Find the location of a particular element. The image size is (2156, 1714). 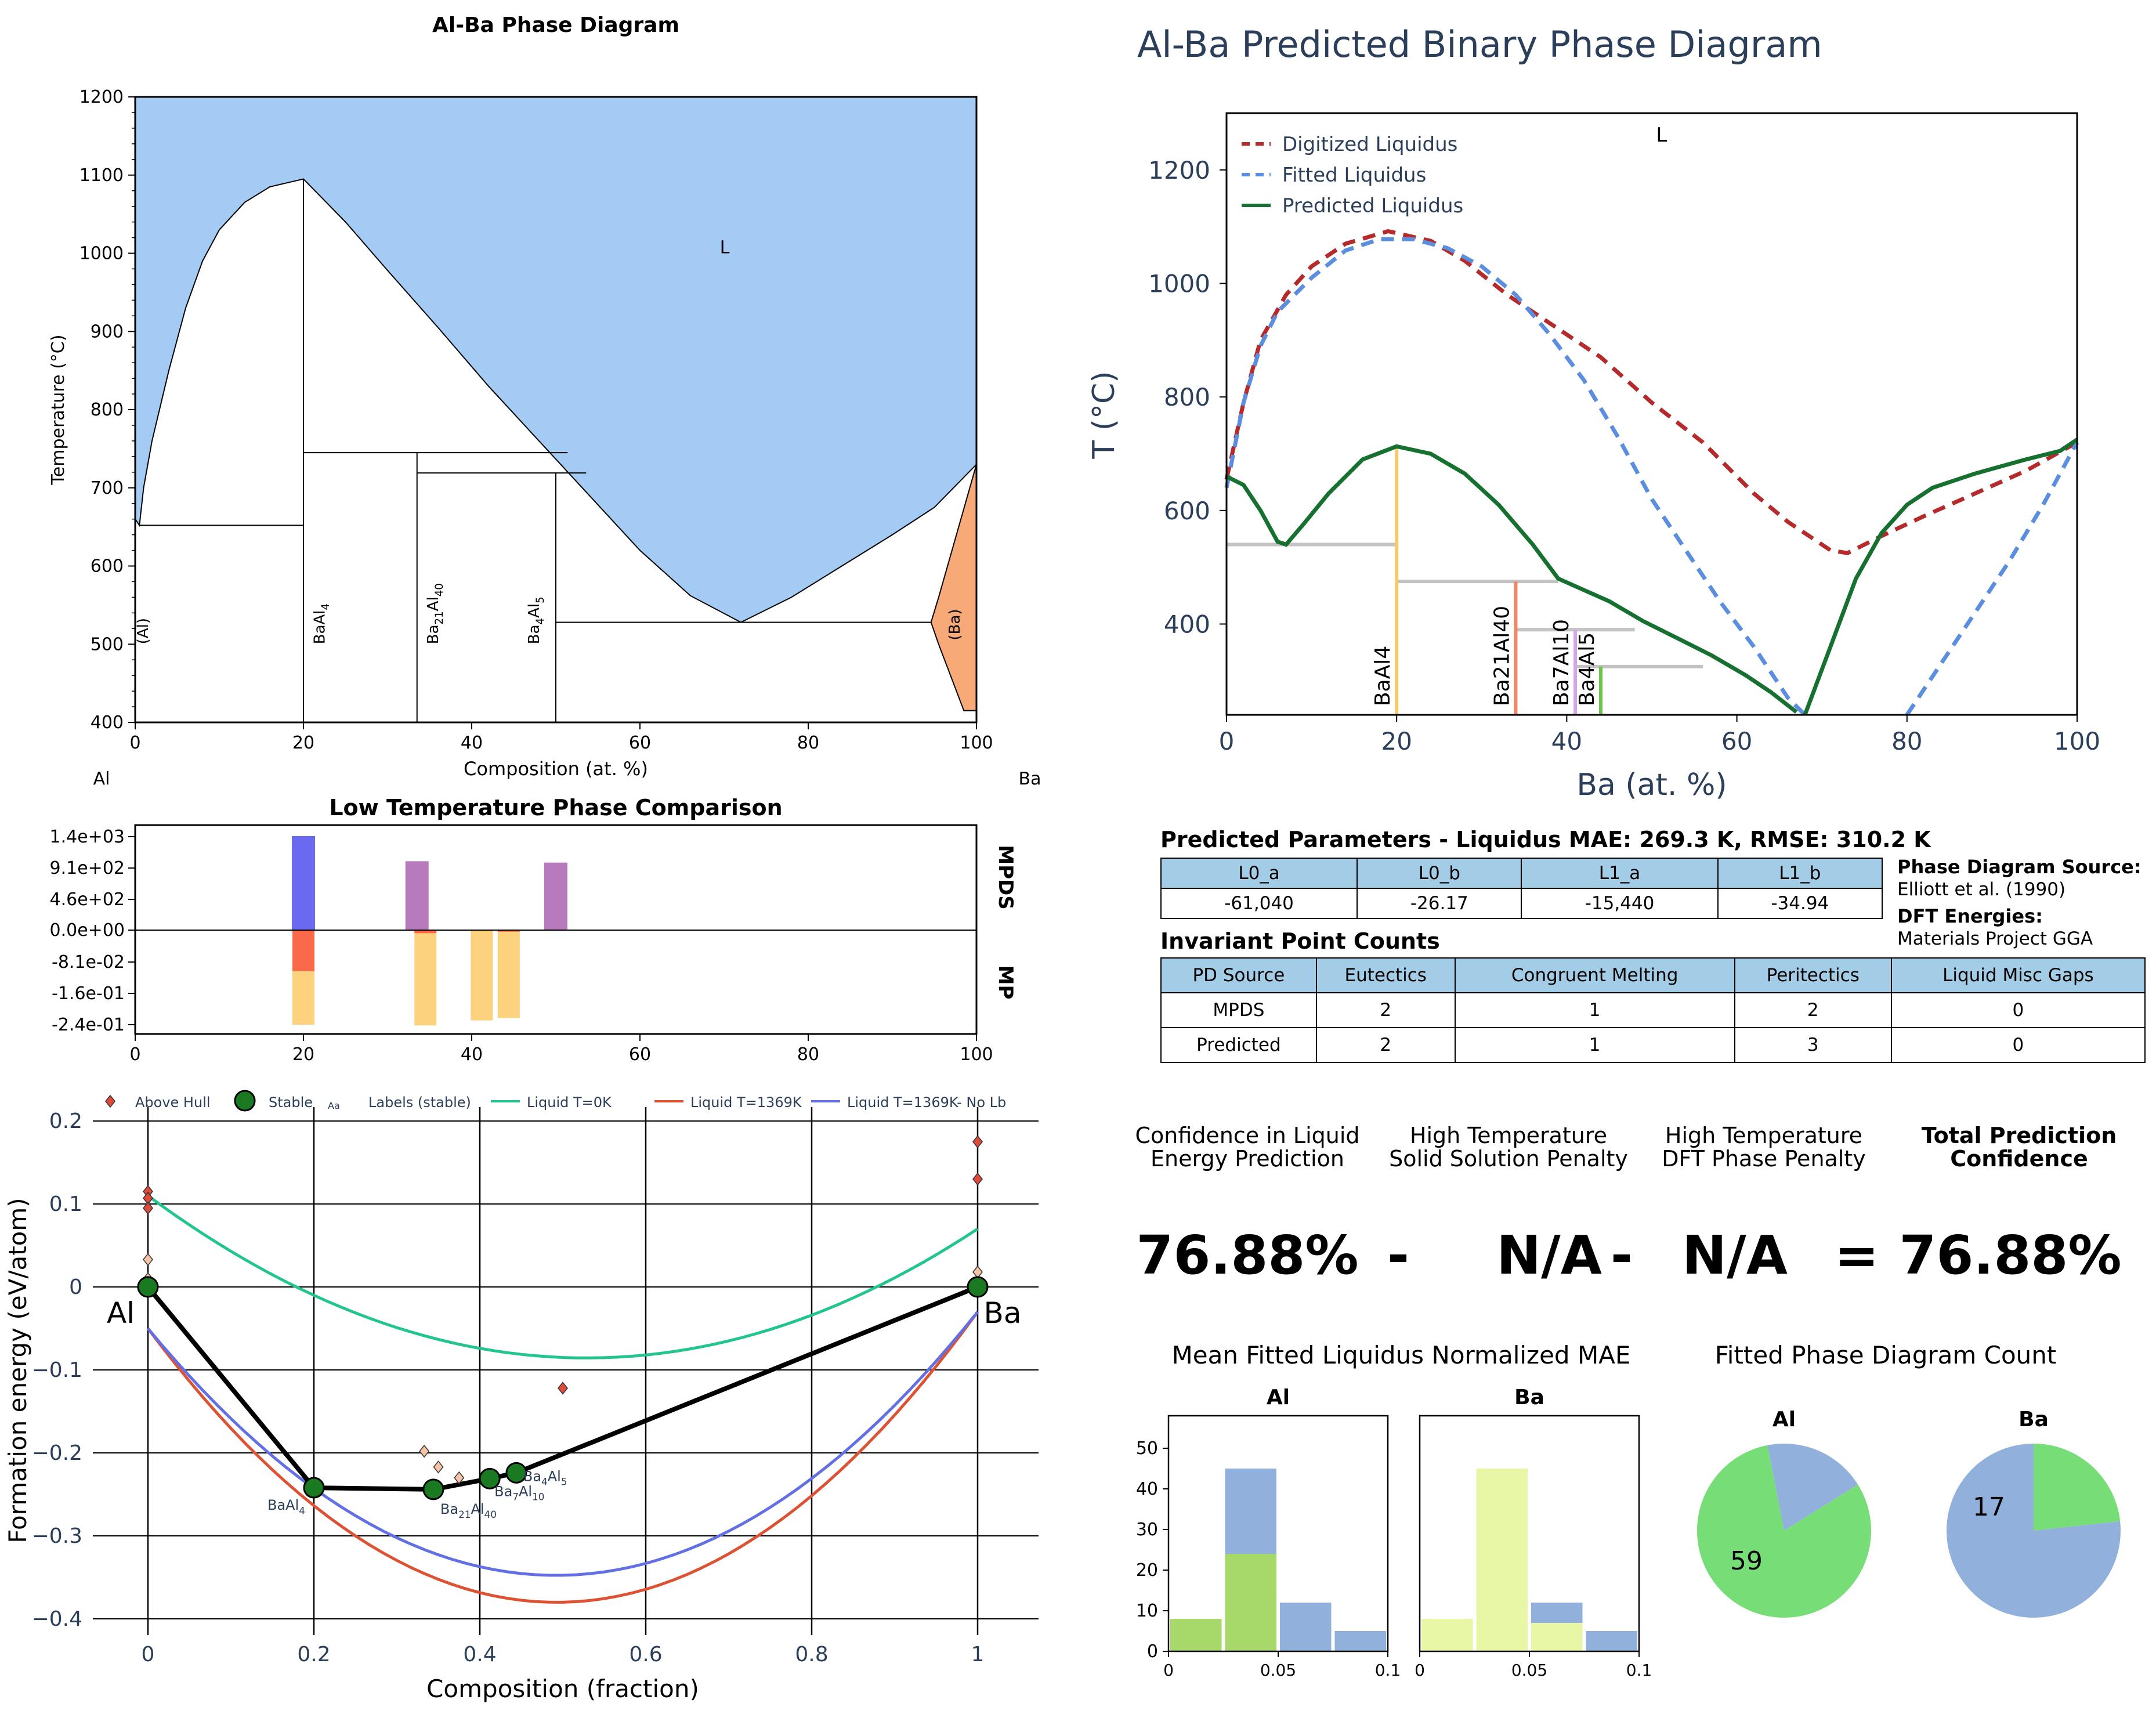

legend-label: Liquid T=1369K- No Lb is located at coordinates (926, 1103).